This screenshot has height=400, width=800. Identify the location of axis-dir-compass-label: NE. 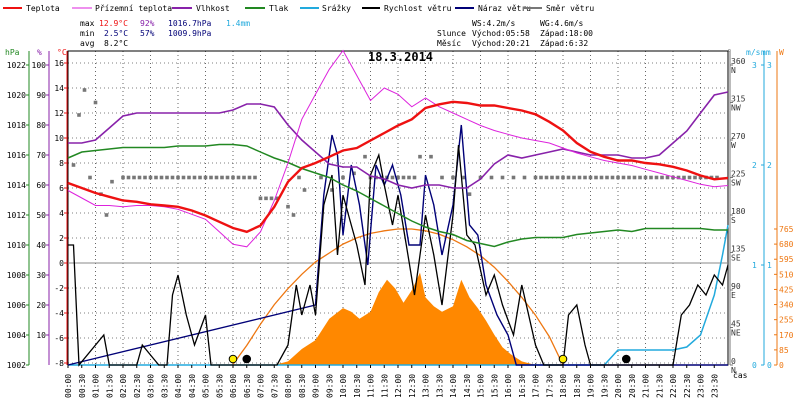
(736, 333).